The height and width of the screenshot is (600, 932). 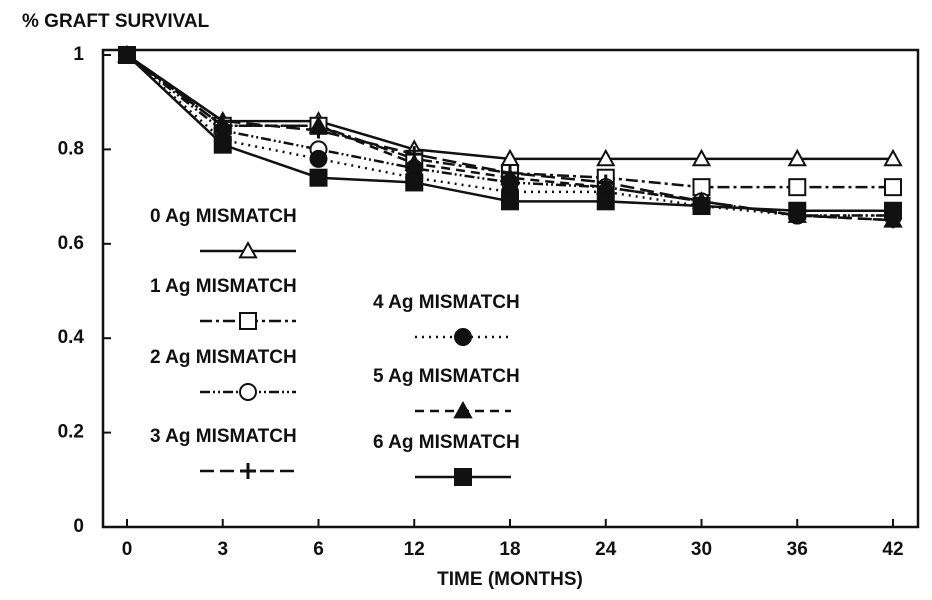 I want to click on legend-label: 2 Ag MISMATCH, so click(x=223, y=357).